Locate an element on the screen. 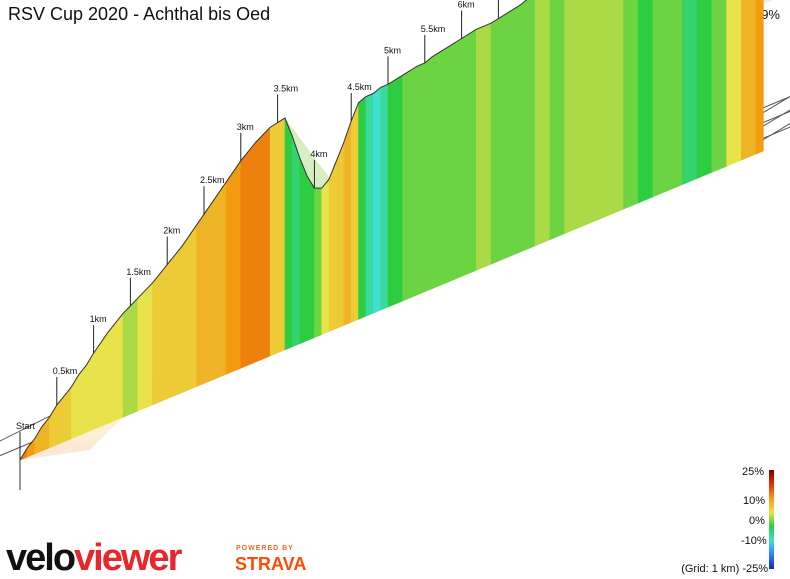 Image resolution: width=790 pixels, height=579 pixels. distance-label: 2km is located at coordinates (171, 231).